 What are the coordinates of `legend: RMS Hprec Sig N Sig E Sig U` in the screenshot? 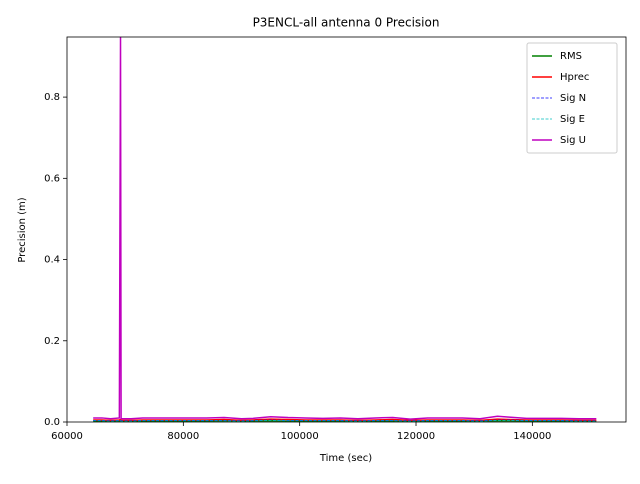 It's located at (572, 98).